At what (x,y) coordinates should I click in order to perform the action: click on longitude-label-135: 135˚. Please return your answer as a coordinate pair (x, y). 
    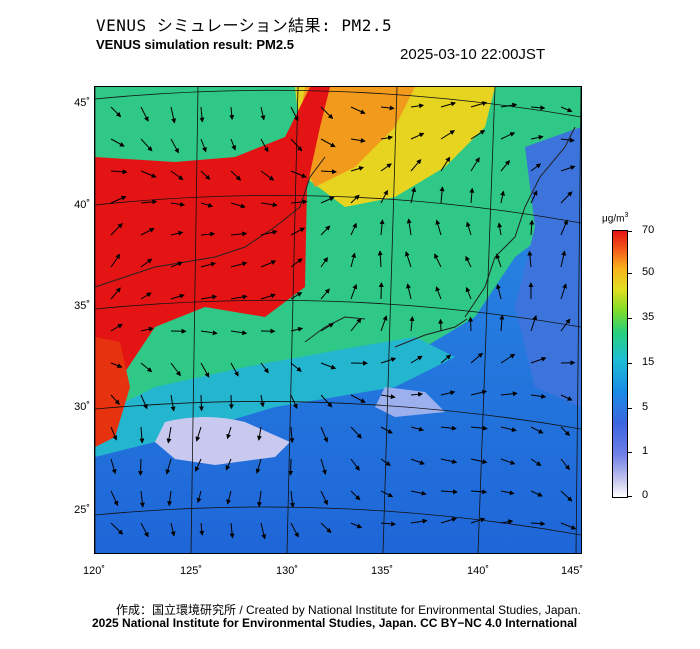
    Looking at the image, I should click on (382, 571).